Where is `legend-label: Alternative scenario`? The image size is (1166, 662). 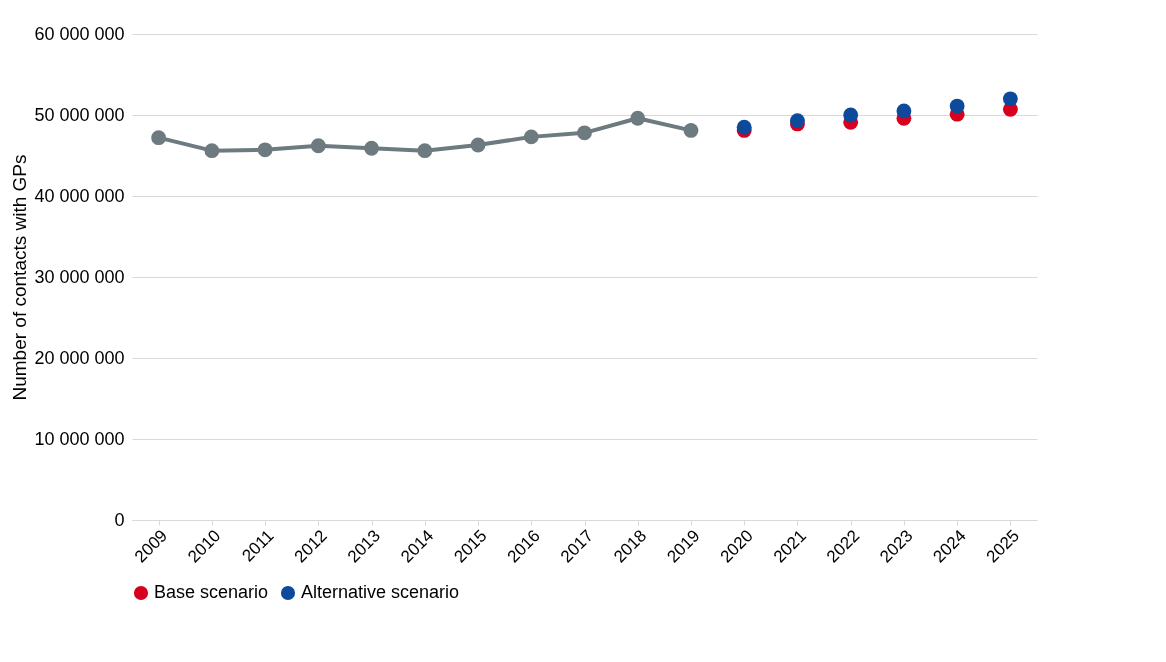 legend-label: Alternative scenario is located at coordinates (380, 592).